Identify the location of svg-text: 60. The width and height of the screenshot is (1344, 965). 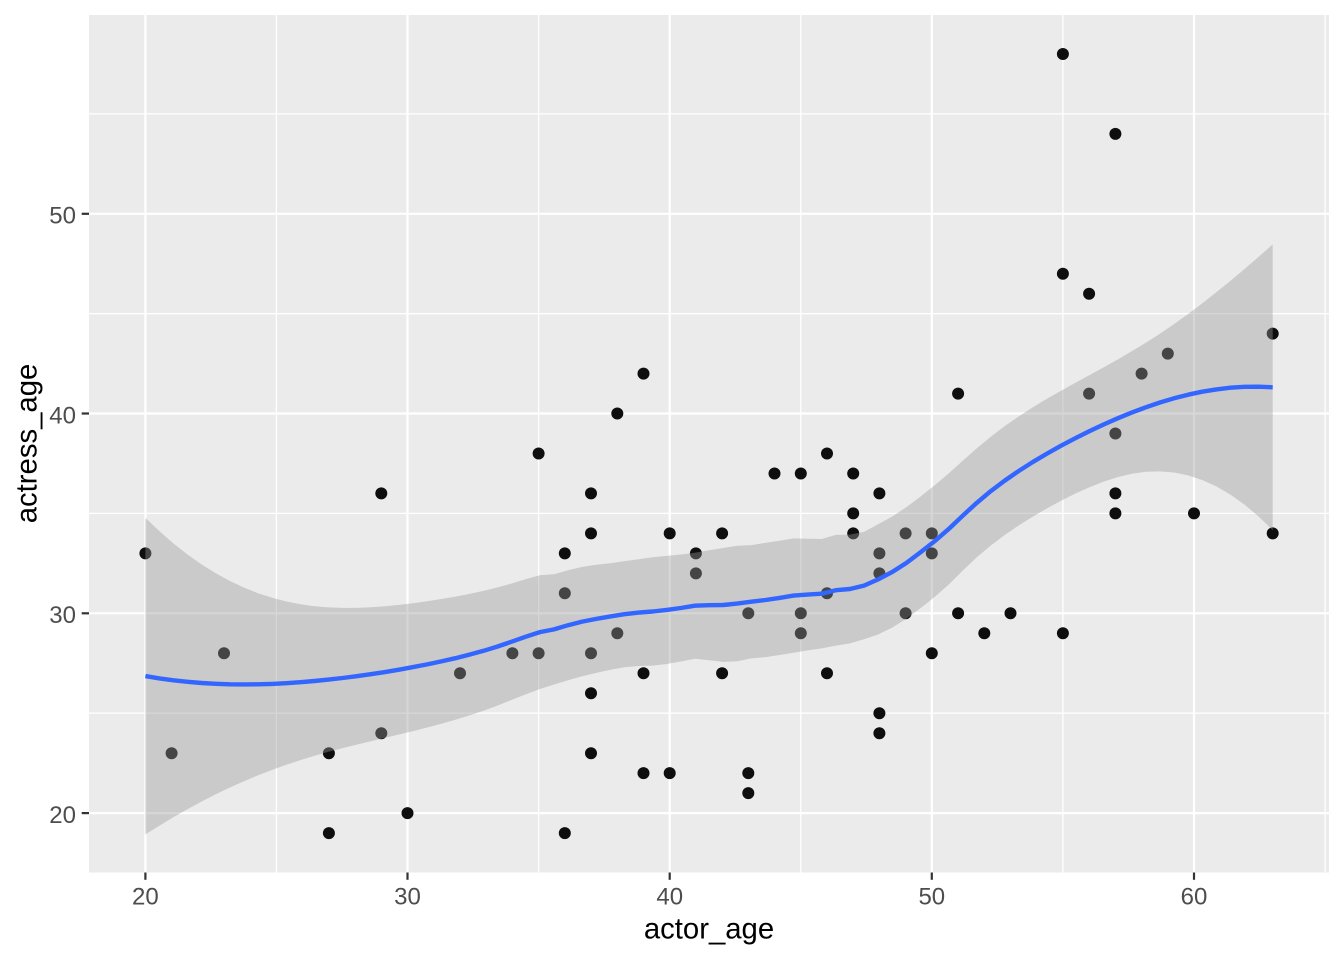
(1194, 897).